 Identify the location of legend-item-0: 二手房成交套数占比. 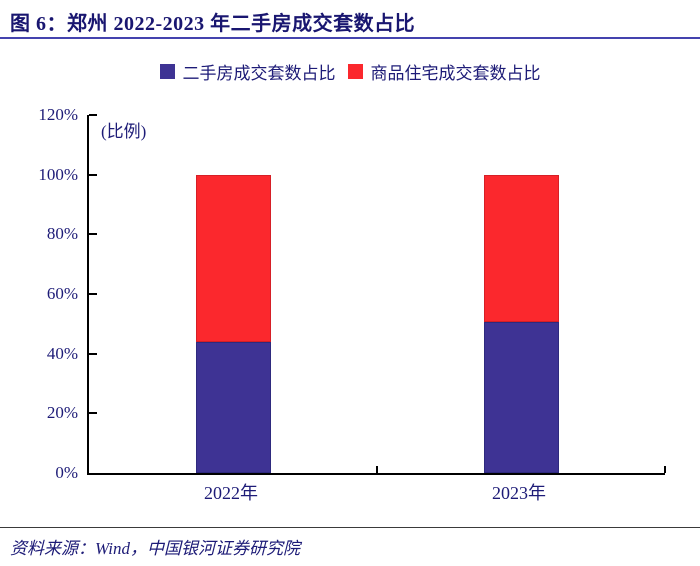
(247, 71).